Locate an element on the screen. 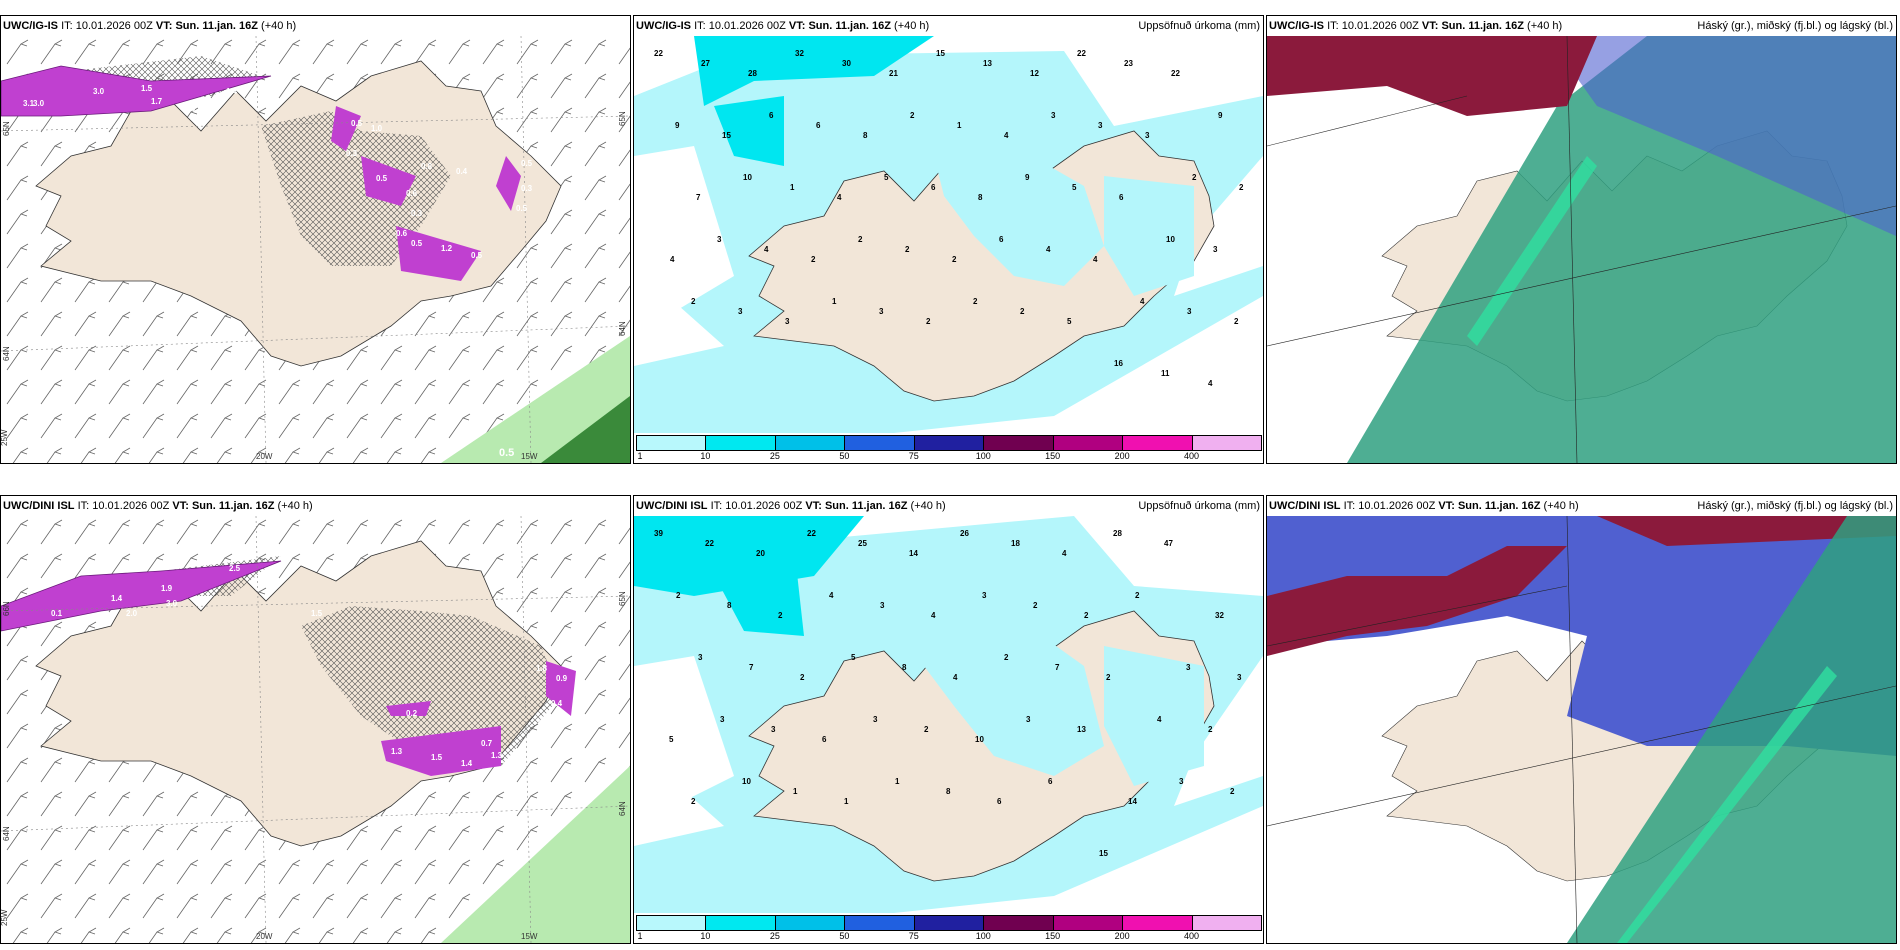 The height and width of the screenshot is (950, 1900). lon-label: 25W is located at coordinates (5, 917).